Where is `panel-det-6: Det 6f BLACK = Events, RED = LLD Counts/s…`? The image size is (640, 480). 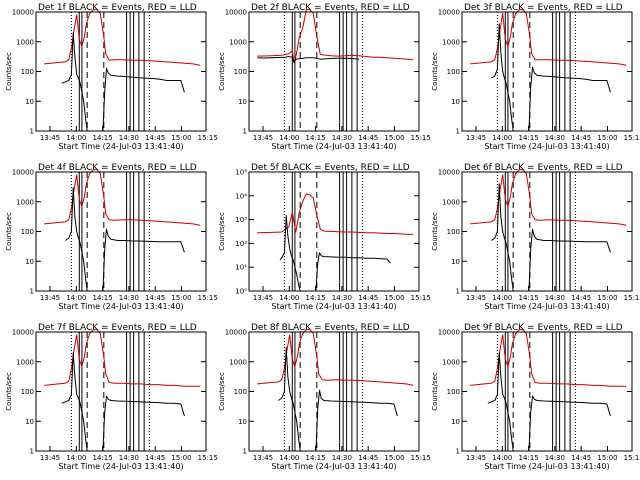
panel-det-6: Det 6f BLACK = Events, RED = LLD Counts/s… is located at coordinates (535, 237).